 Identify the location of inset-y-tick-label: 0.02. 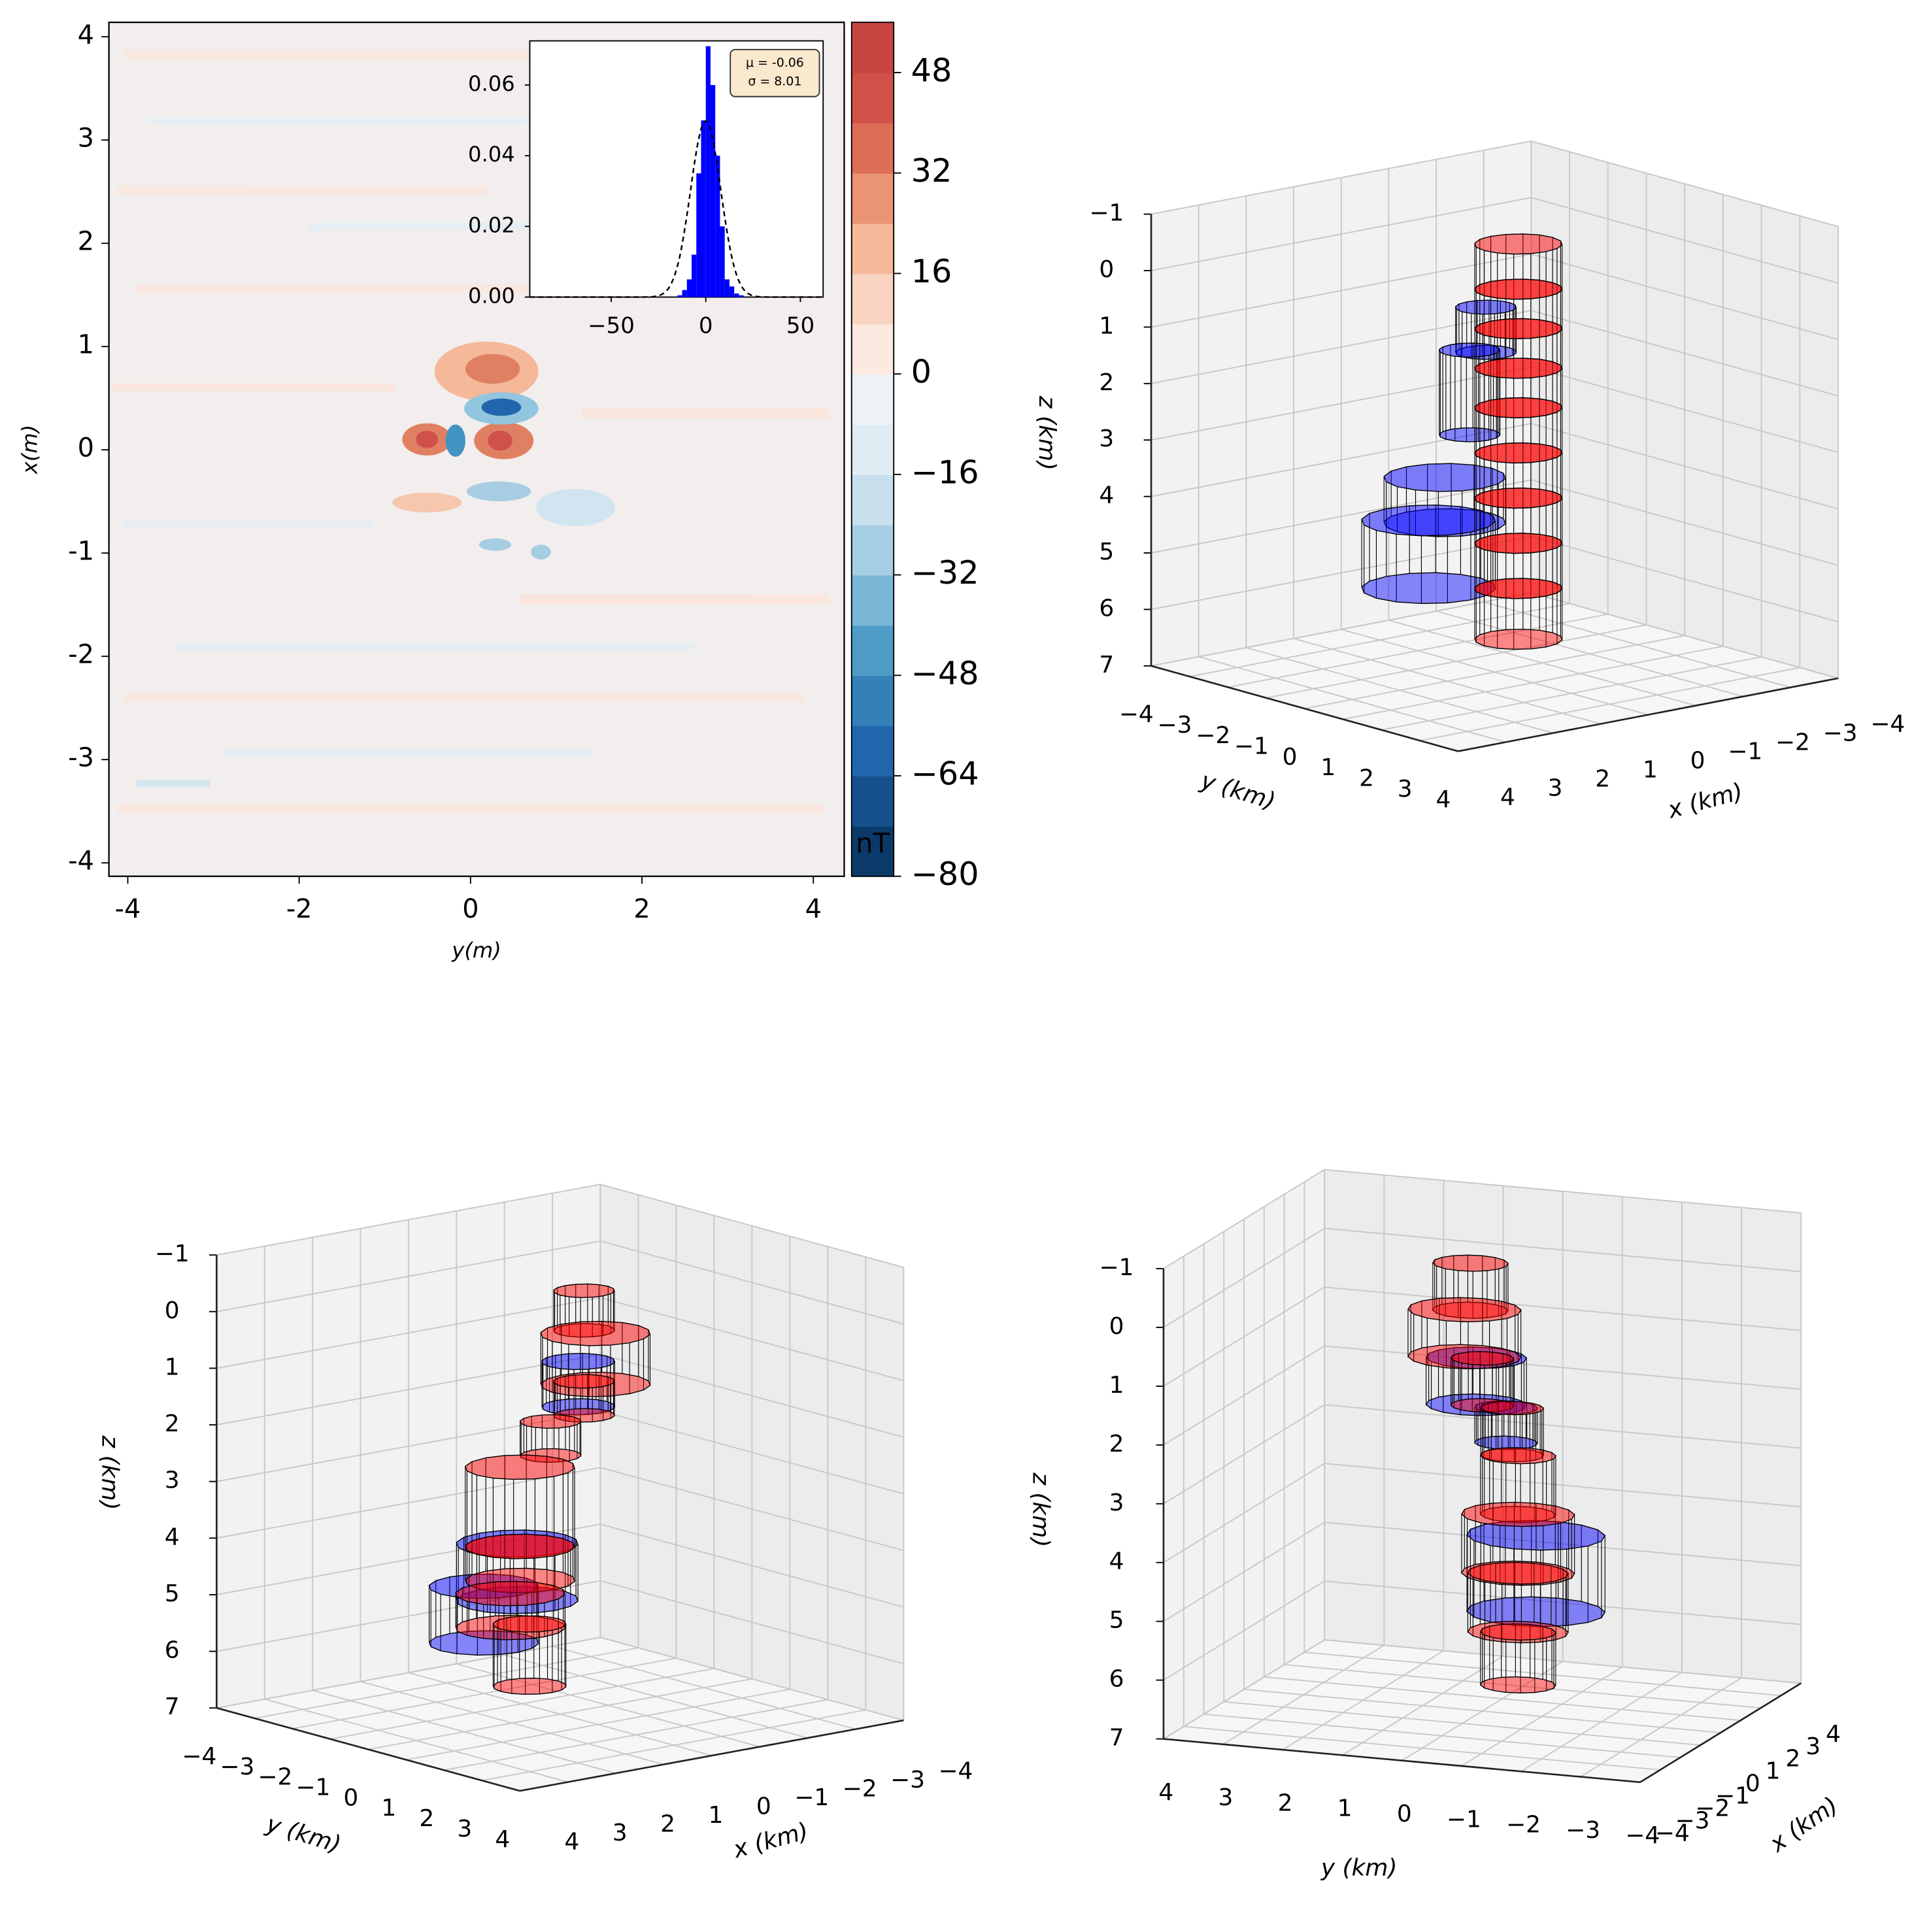
(491, 224).